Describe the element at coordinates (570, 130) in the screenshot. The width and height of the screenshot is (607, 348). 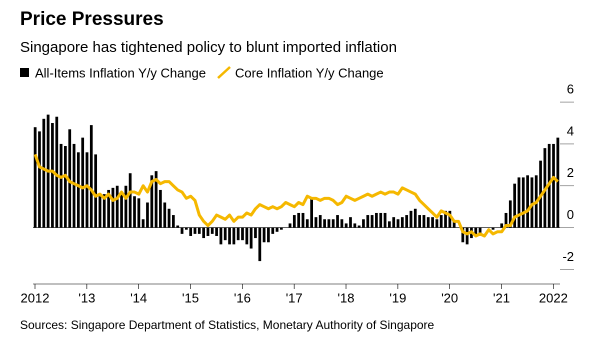
I see `y-tick-label: 4` at that location.